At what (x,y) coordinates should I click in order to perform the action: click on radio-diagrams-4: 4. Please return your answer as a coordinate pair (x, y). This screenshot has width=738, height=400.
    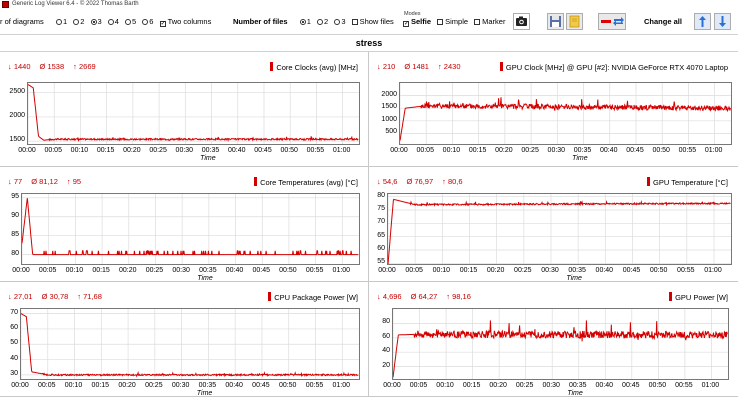
    Looking at the image, I should click on (113, 21).